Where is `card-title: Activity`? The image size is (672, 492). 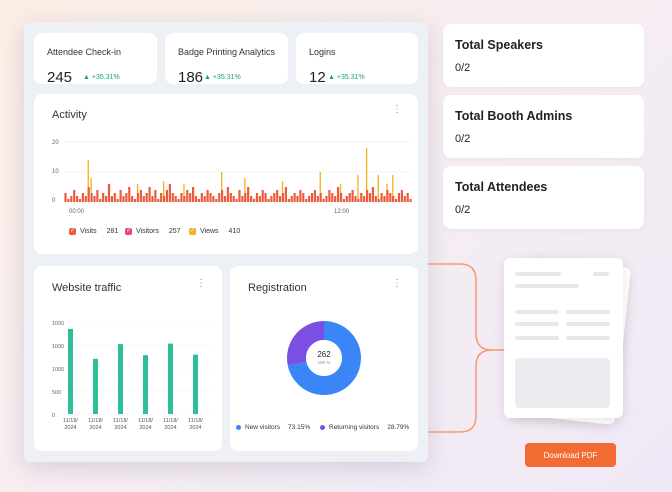
card-title: Activity is located at coordinates (69, 115).